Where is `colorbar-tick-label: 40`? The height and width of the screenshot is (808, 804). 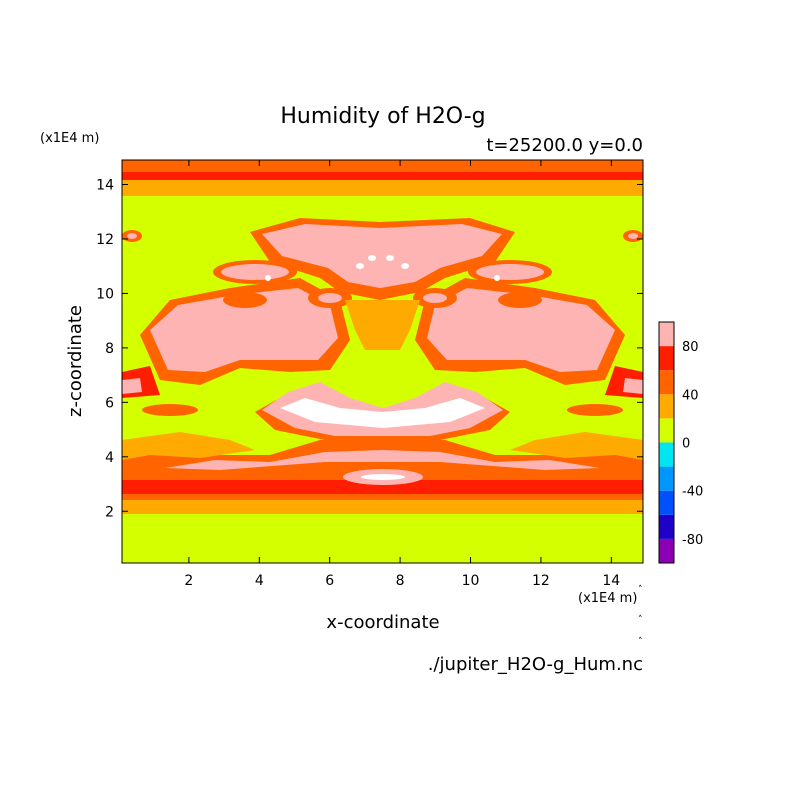 colorbar-tick-label: 40 is located at coordinates (690, 395).